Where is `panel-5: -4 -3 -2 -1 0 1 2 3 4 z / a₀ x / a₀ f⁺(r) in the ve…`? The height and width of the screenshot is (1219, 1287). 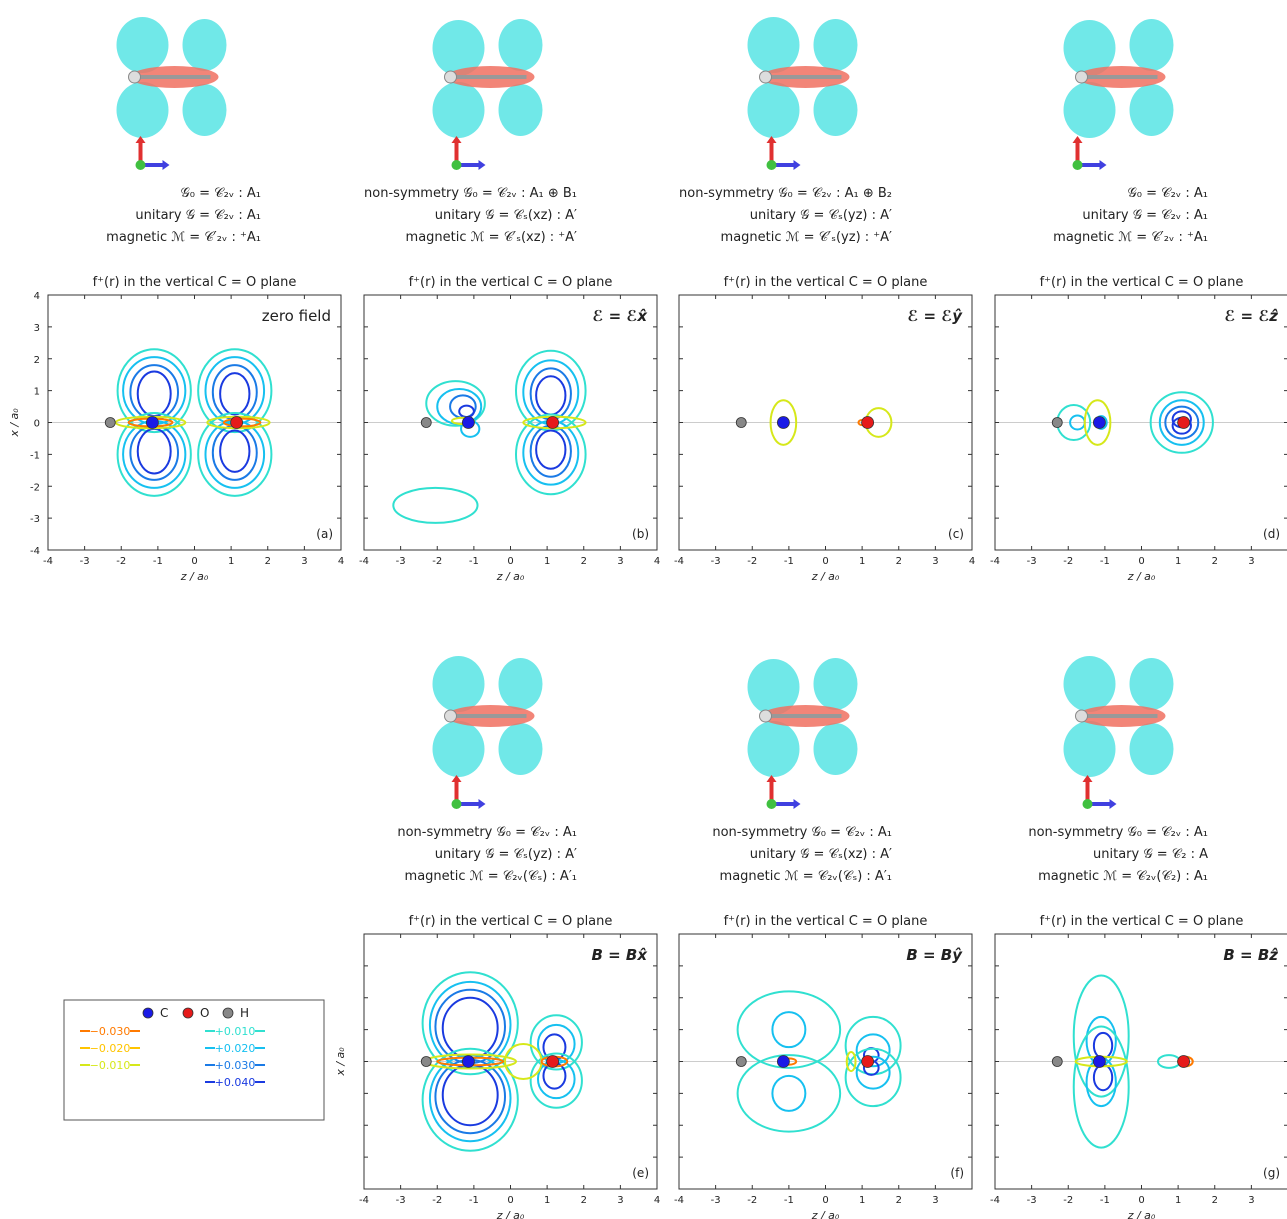 panel-5: -4 -3 -2 -1 0 1 2 3 4 z / a₀ x / a₀ f⁺(r) in the ve… is located at coordinates (497, 937).